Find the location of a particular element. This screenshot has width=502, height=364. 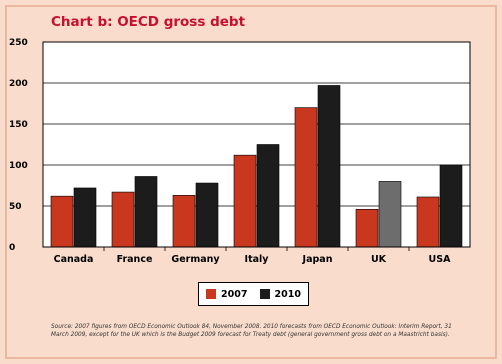

bar-france-2007 is located at coordinates (123, 219).